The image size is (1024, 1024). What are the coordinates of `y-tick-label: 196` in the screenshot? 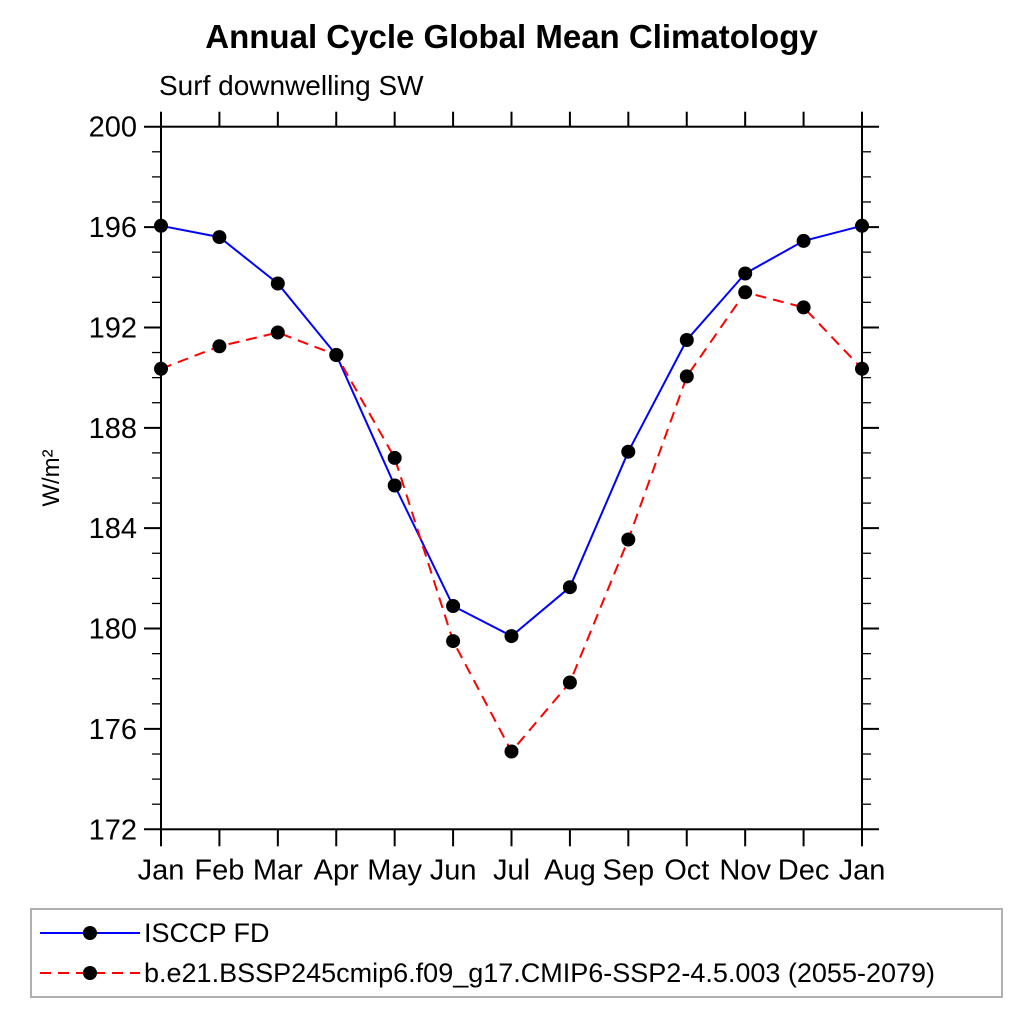 It's located at (113, 228).